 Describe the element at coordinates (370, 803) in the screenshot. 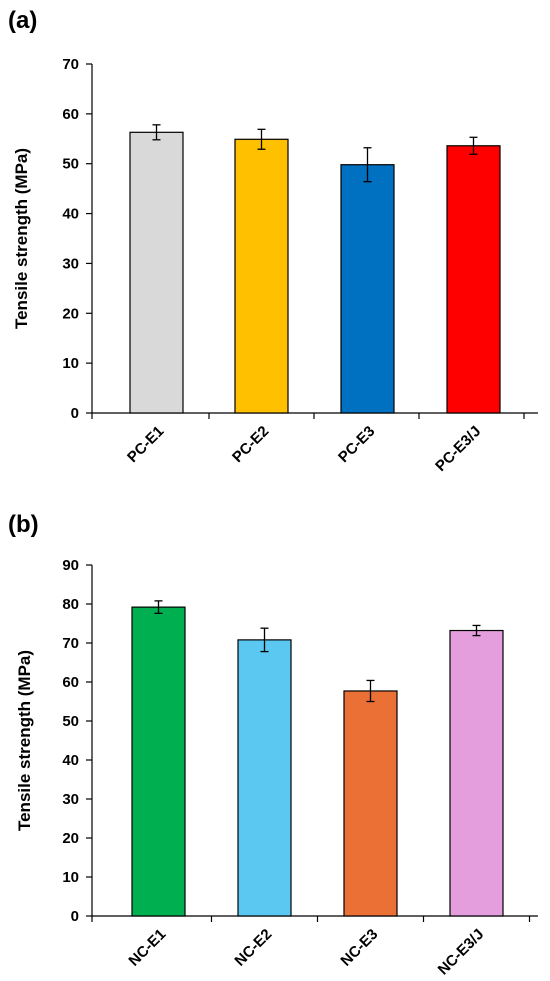

I see `bar-nc-e3` at that location.